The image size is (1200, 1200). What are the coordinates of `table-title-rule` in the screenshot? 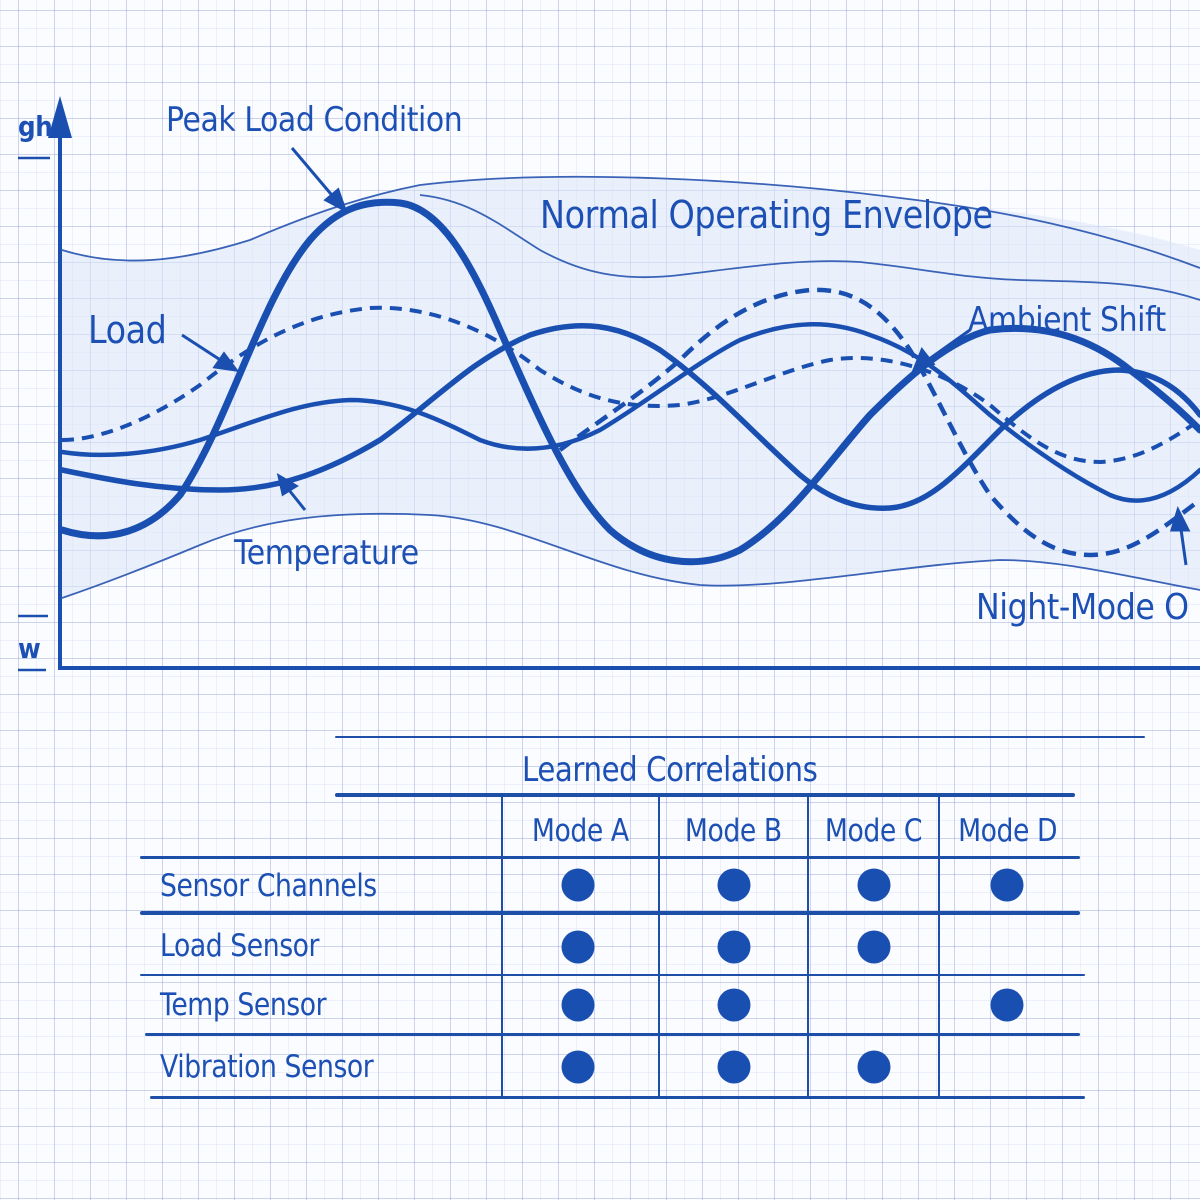 It's located at (705, 795).